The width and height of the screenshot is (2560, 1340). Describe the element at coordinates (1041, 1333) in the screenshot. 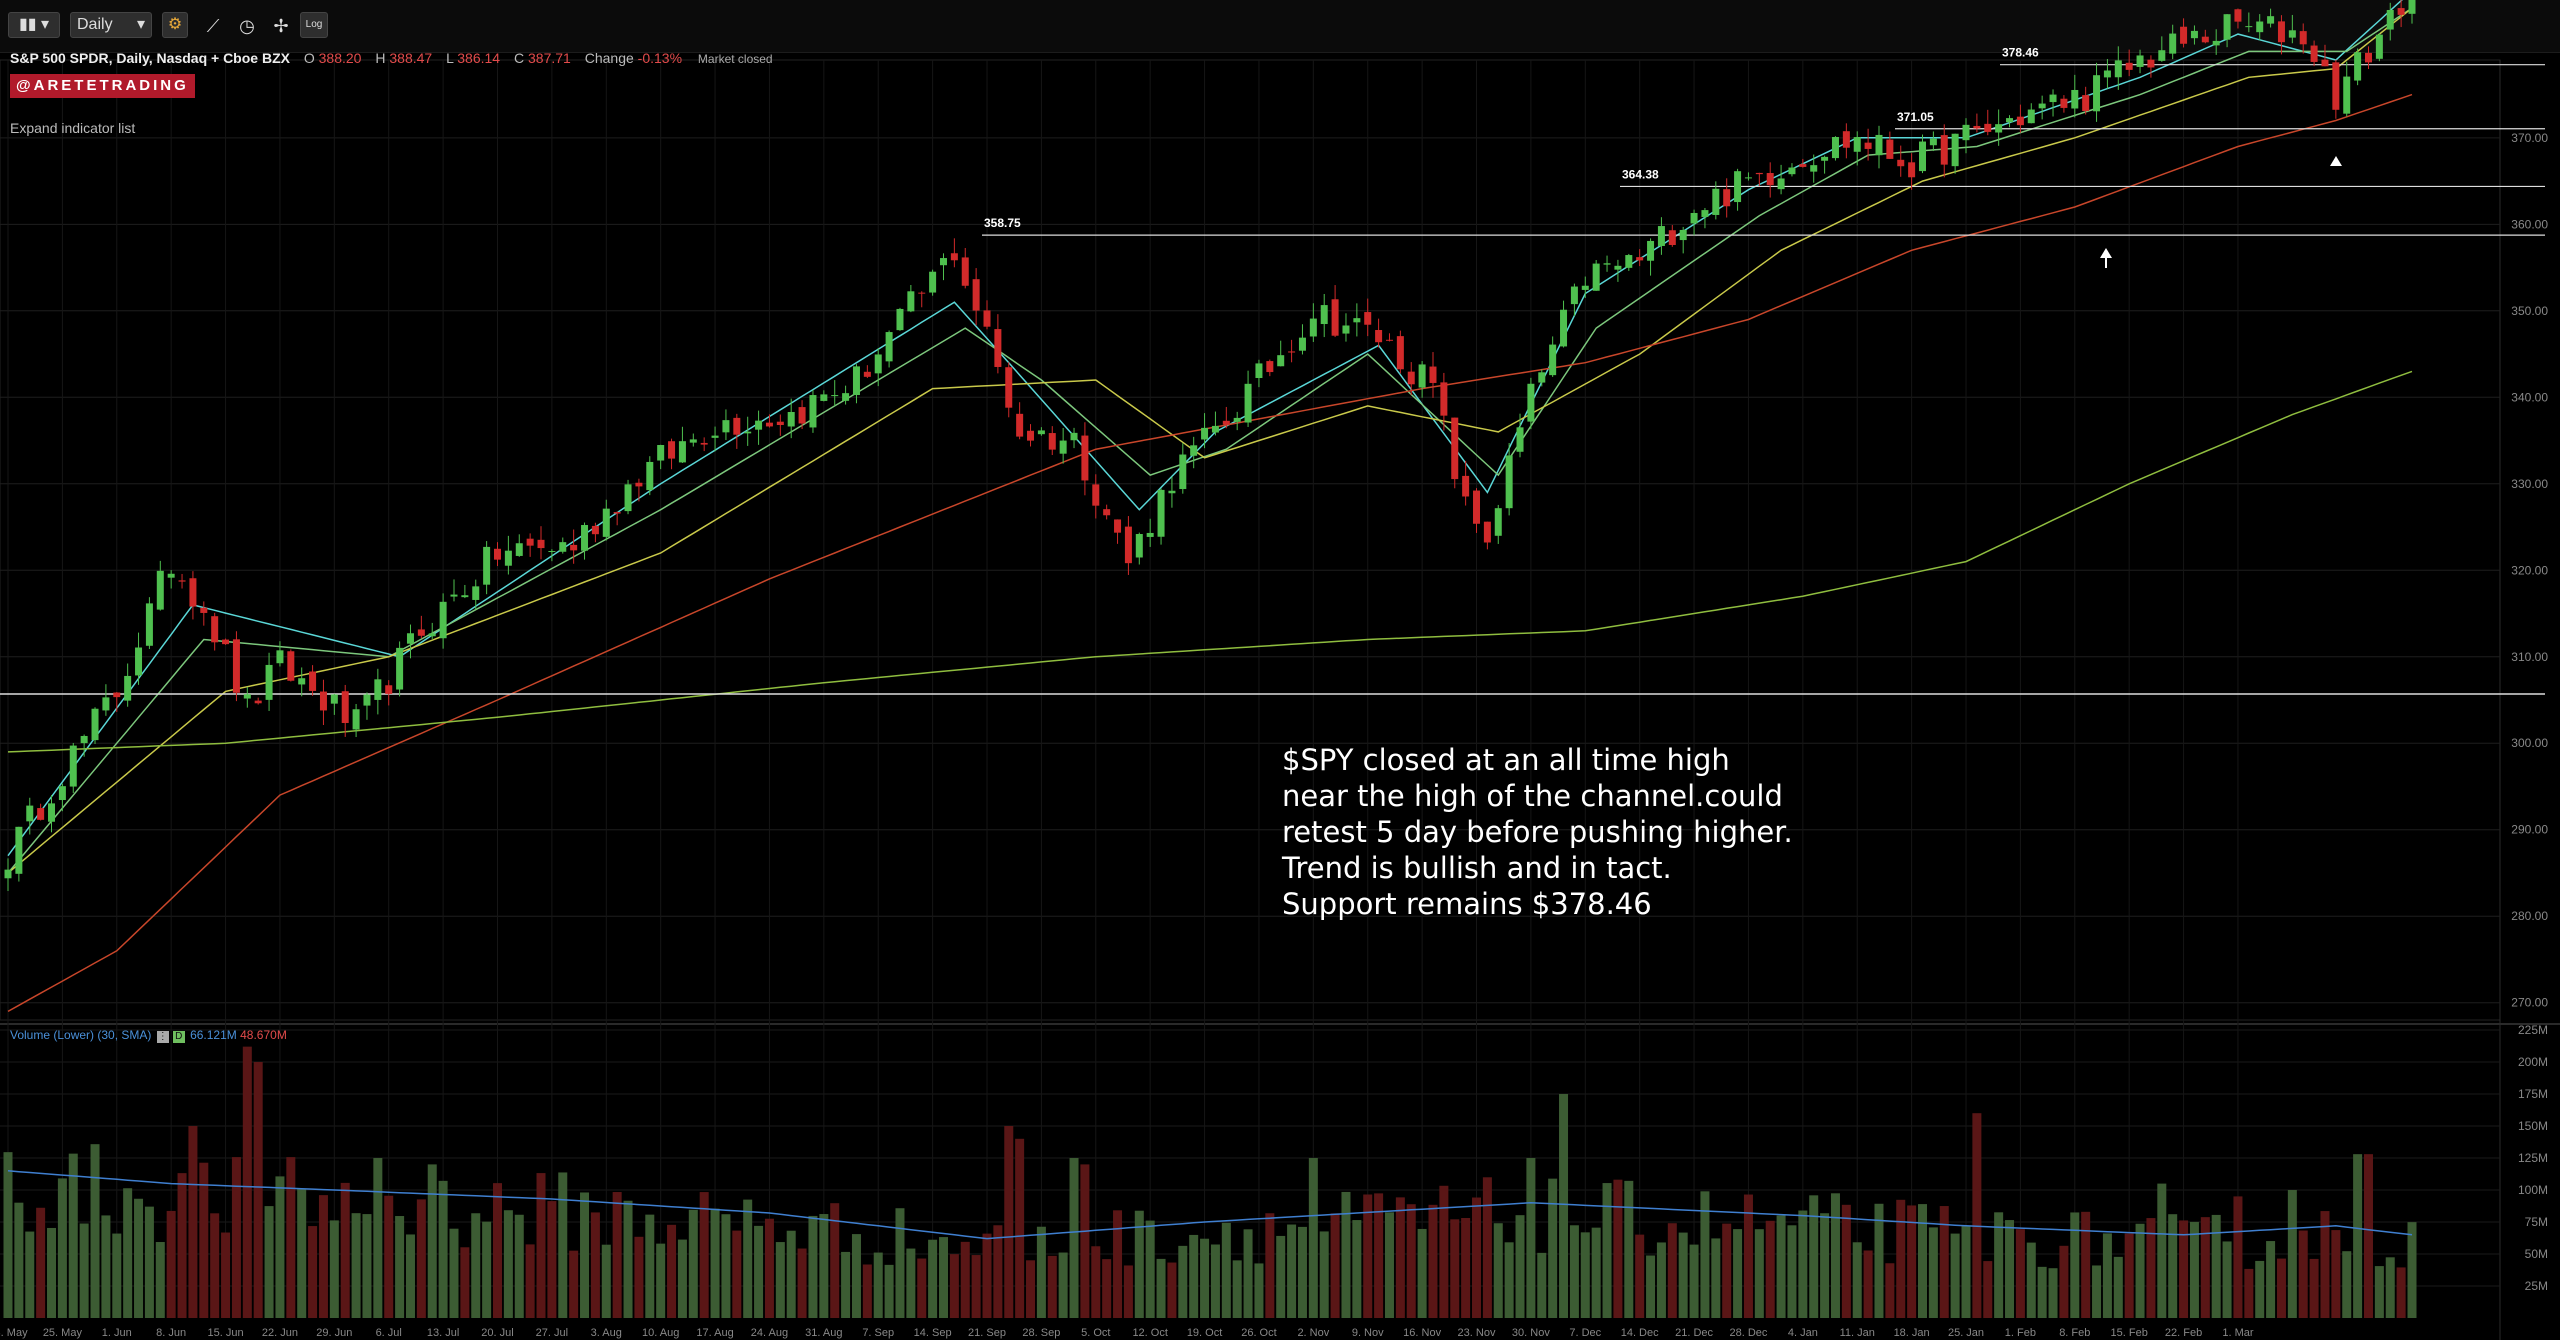

I see `date-tick-label: 28. Sep` at that location.